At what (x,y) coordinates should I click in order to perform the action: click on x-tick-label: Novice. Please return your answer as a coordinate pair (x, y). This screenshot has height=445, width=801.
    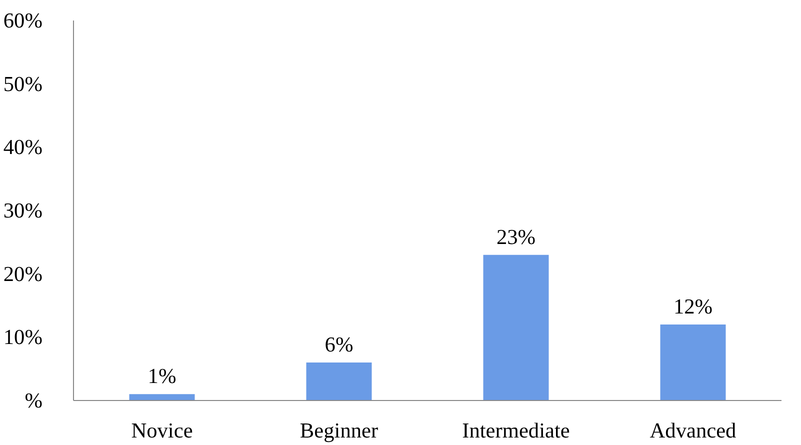
    Looking at the image, I should click on (162, 430).